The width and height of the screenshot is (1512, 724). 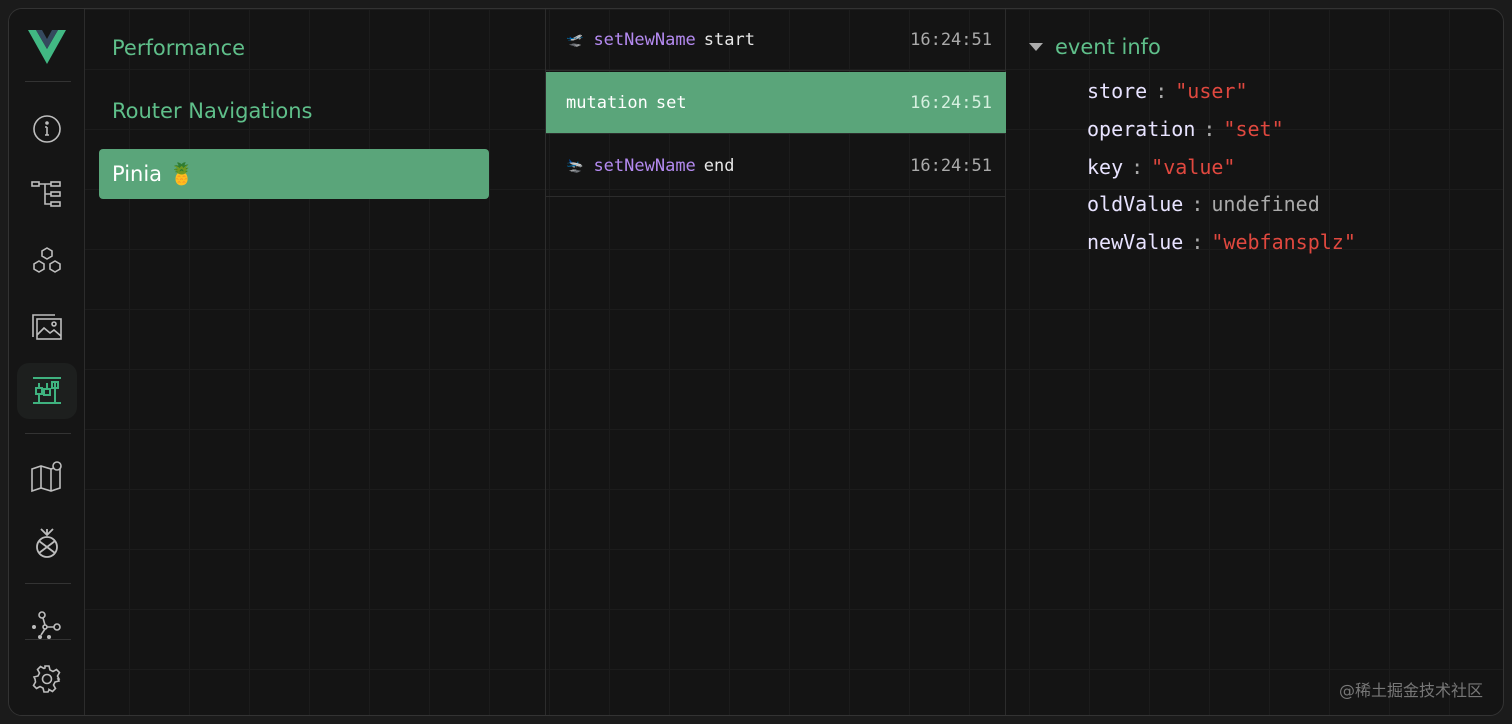 What do you see at coordinates (1161, 167) in the screenshot?
I see `field-key: key: "value"` at bounding box center [1161, 167].